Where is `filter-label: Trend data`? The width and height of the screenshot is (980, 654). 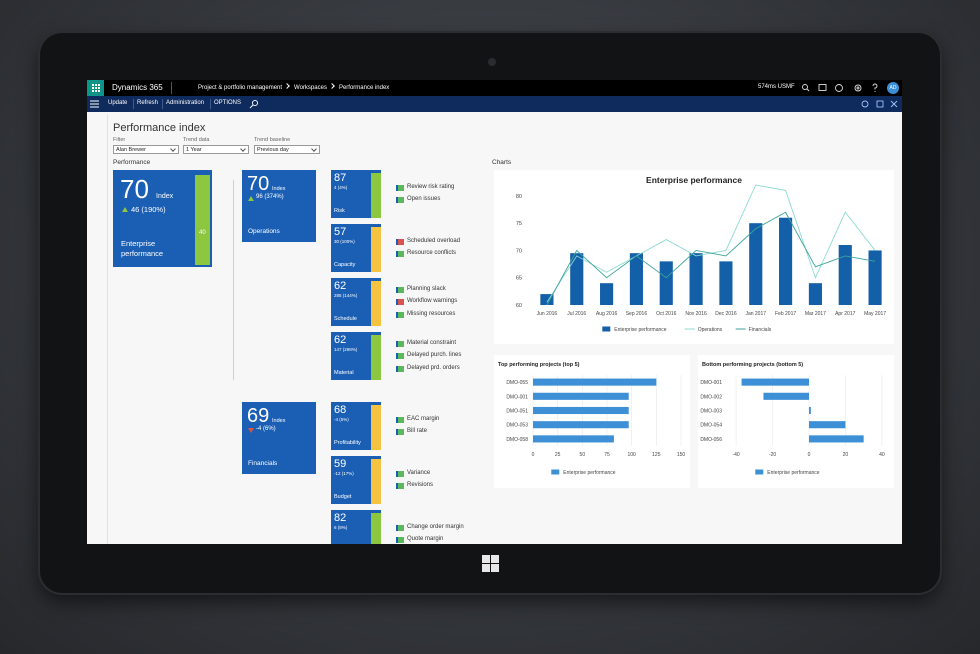 filter-label: Trend data is located at coordinates (196, 140).